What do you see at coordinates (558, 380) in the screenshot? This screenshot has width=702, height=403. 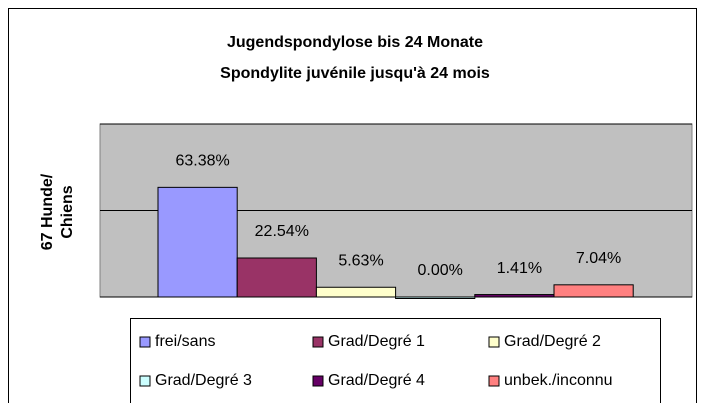 I see `legend-label: unbek./inconnu` at bounding box center [558, 380].